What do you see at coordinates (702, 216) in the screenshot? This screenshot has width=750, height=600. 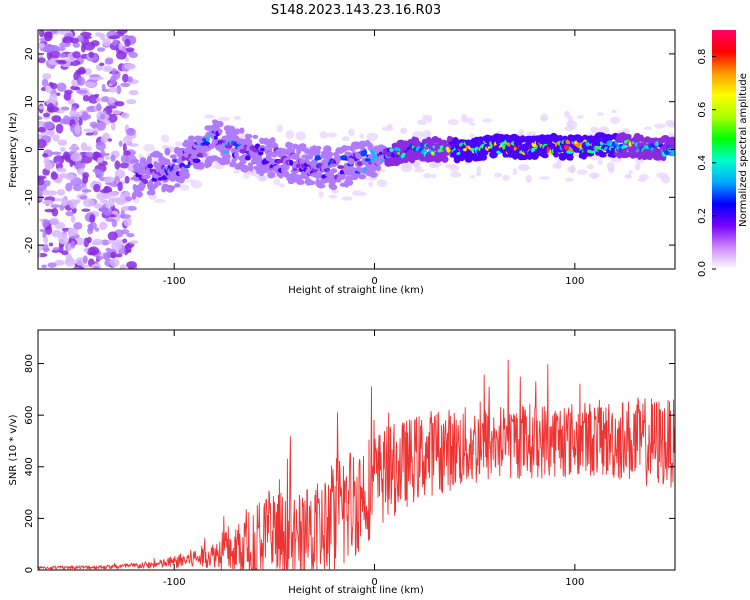 I see `colorbar-tick-label: 0.2` at bounding box center [702, 216].